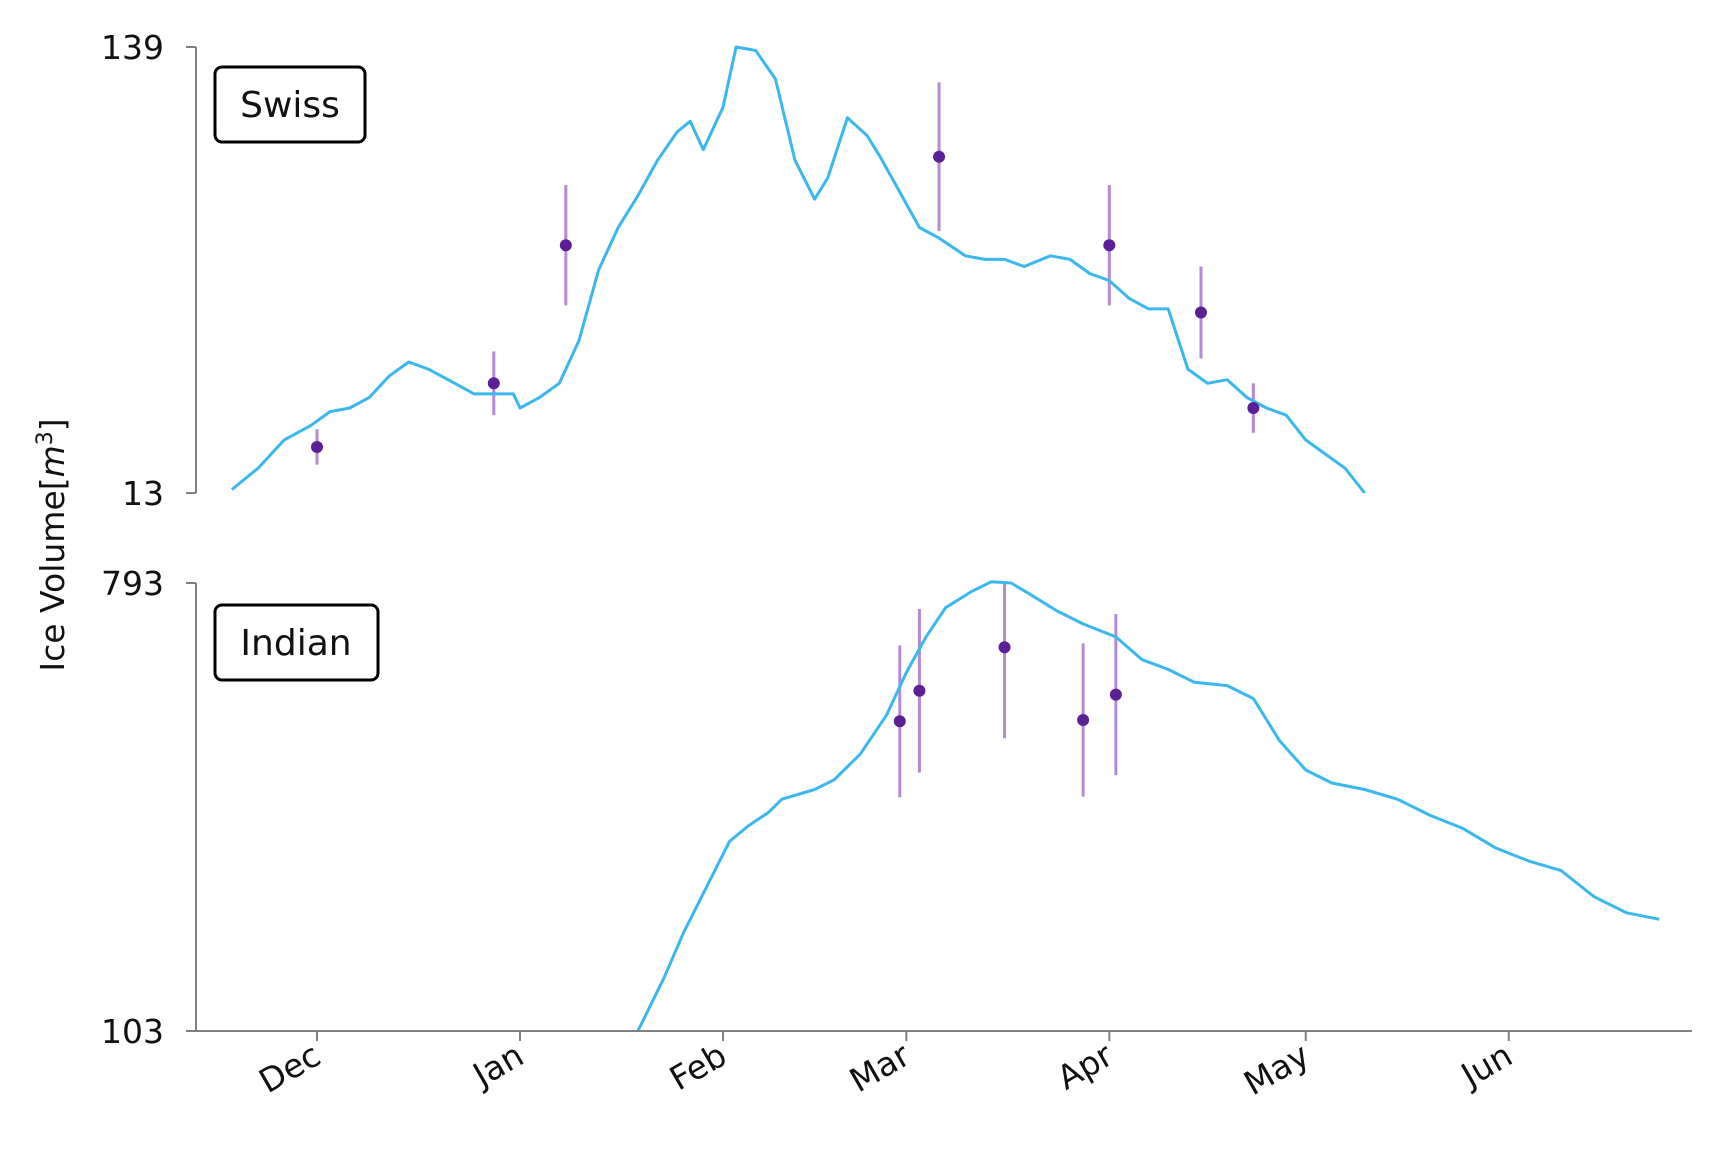 This screenshot has width=1711, height=1164. I want to click on swiss-label-box, so click(290, 104).